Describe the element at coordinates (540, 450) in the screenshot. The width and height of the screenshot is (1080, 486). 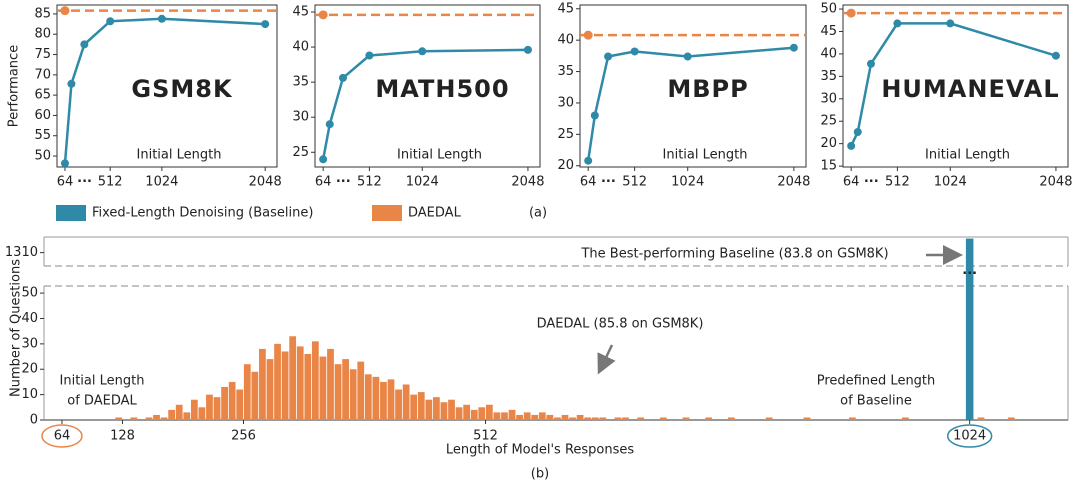
I see `x-axis-label: Length of Model's Responses` at that location.